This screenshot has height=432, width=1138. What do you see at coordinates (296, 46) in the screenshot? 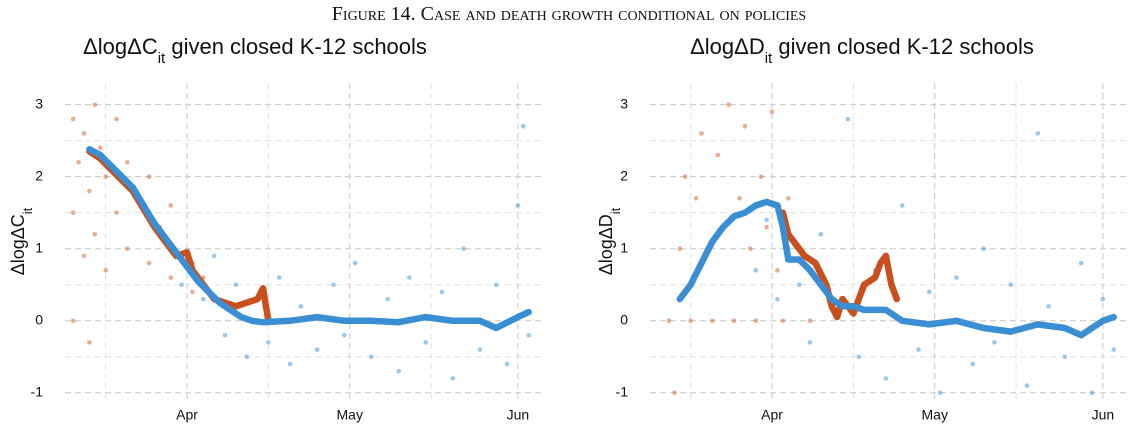
I see `text-rest: given closed K-12 schools` at bounding box center [296, 46].